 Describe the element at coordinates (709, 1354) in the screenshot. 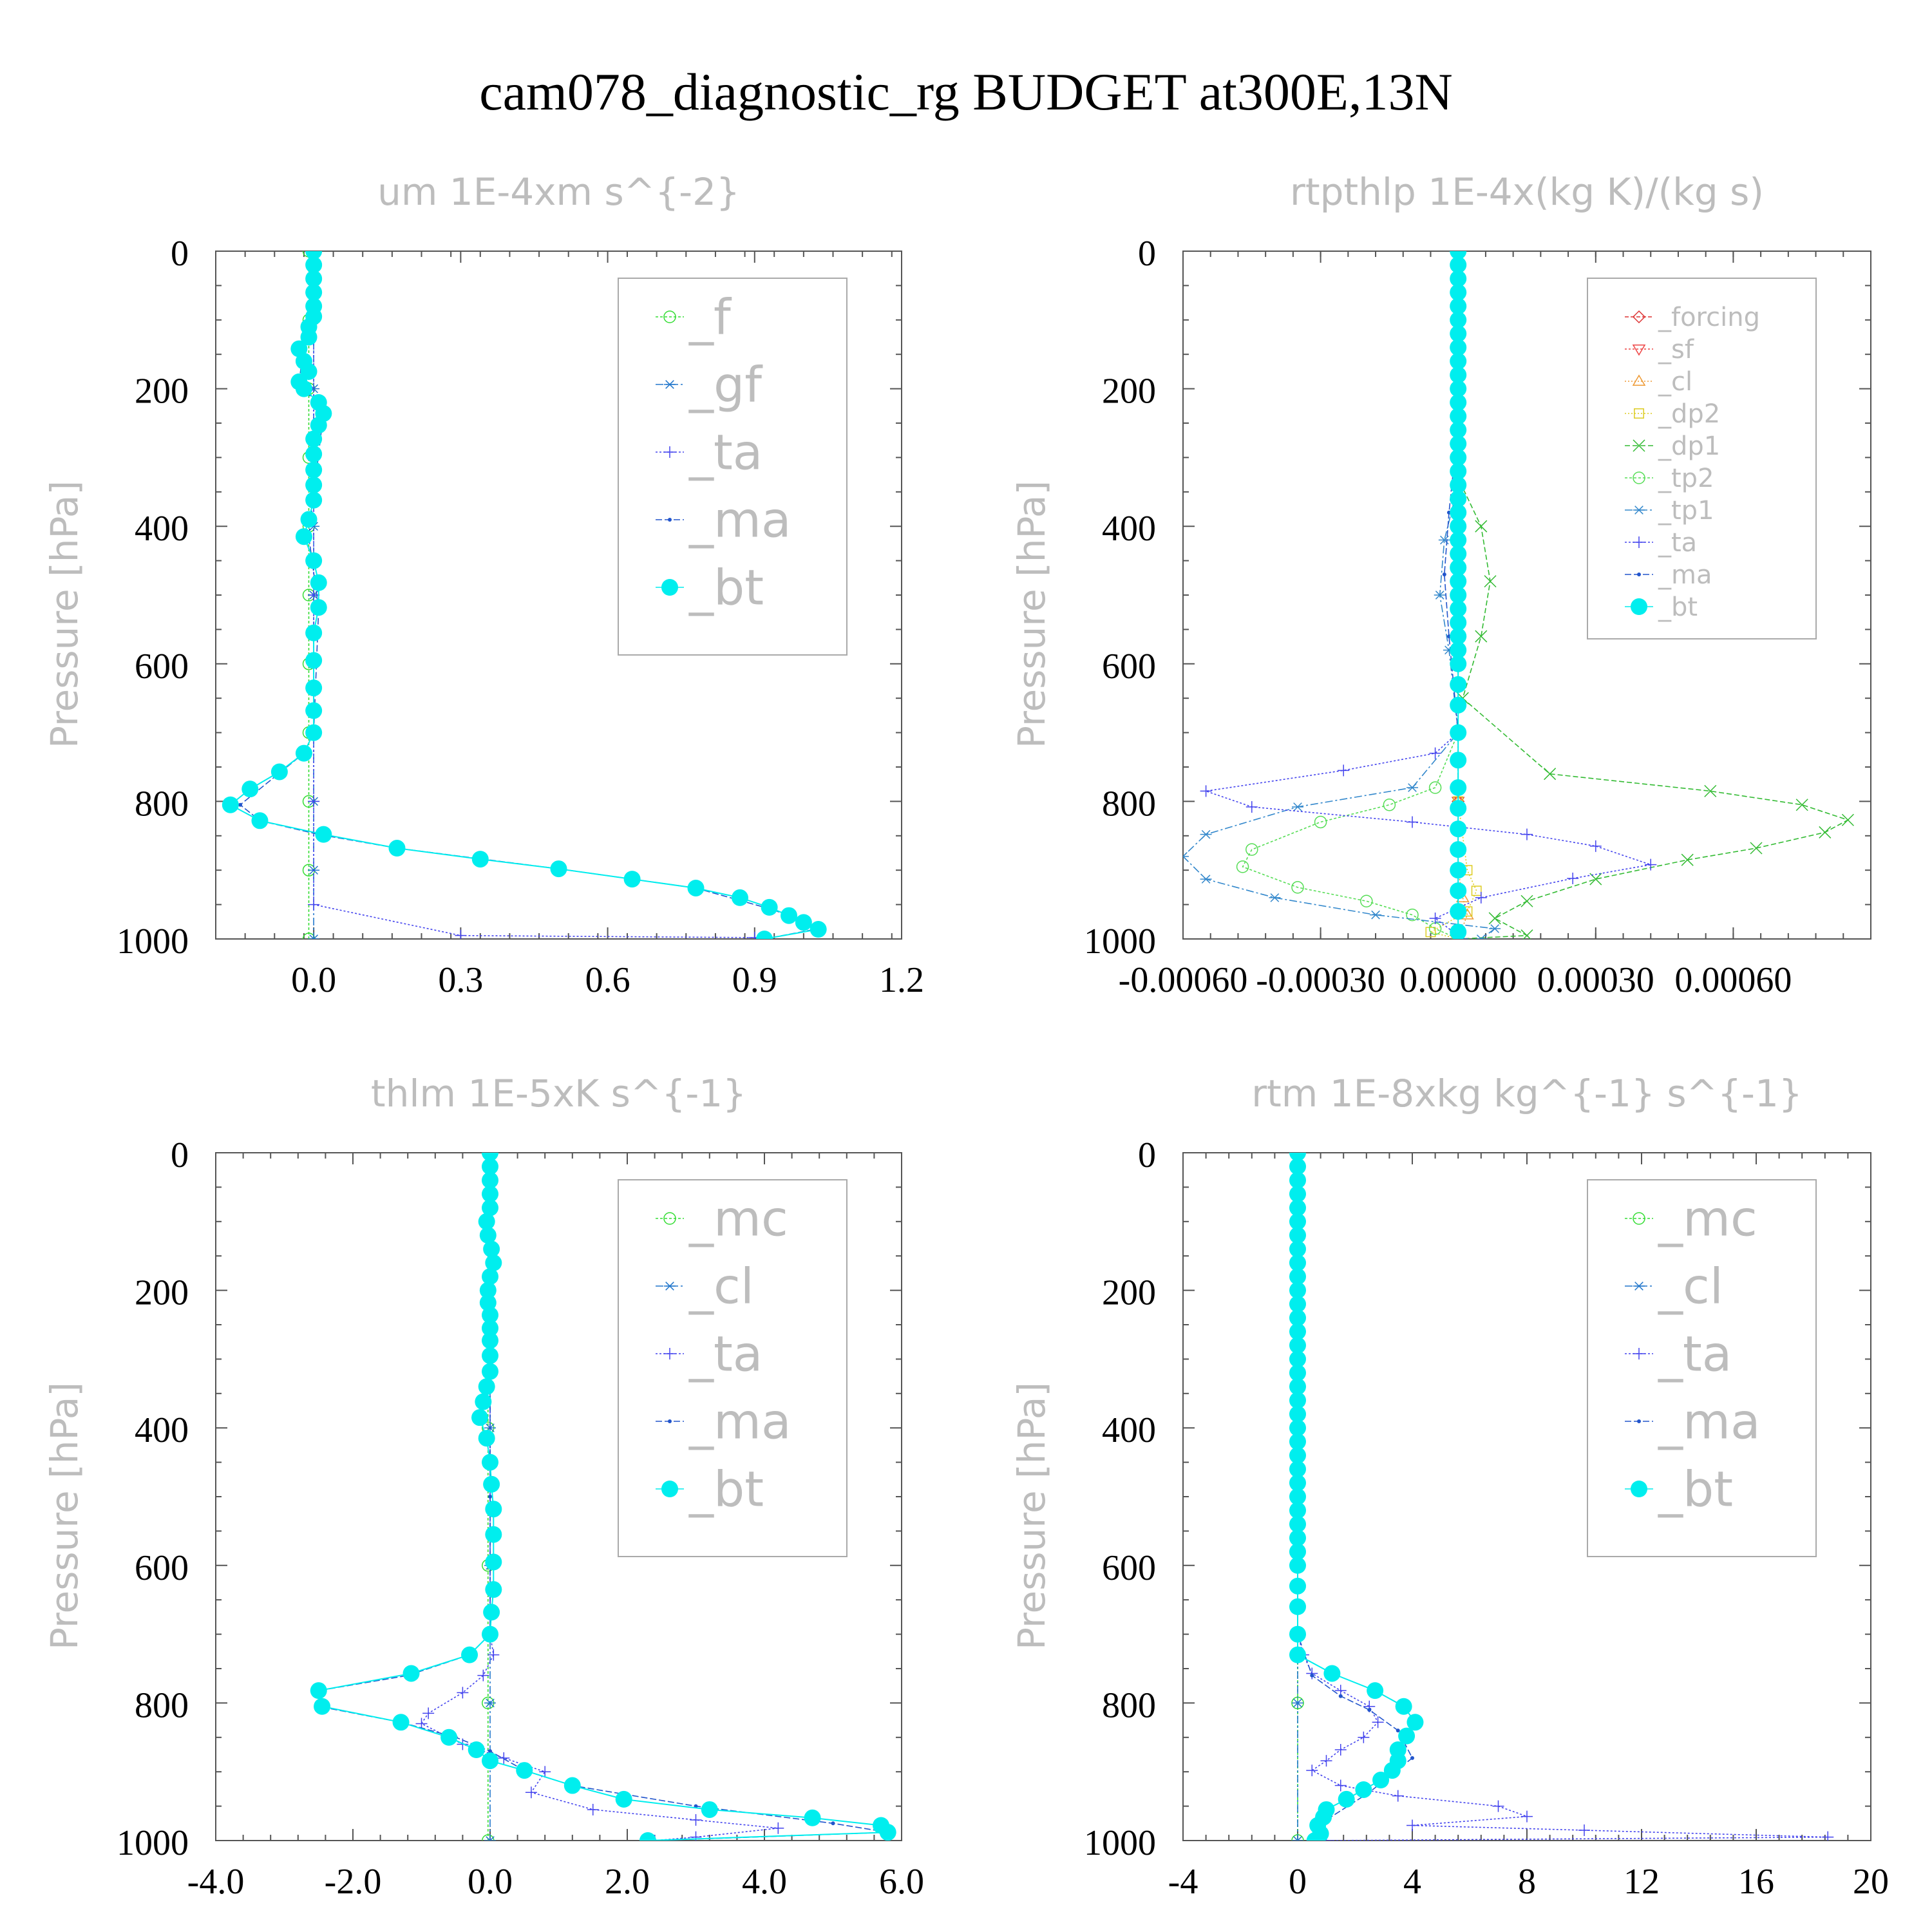

I see `legend-item: _ta` at that location.